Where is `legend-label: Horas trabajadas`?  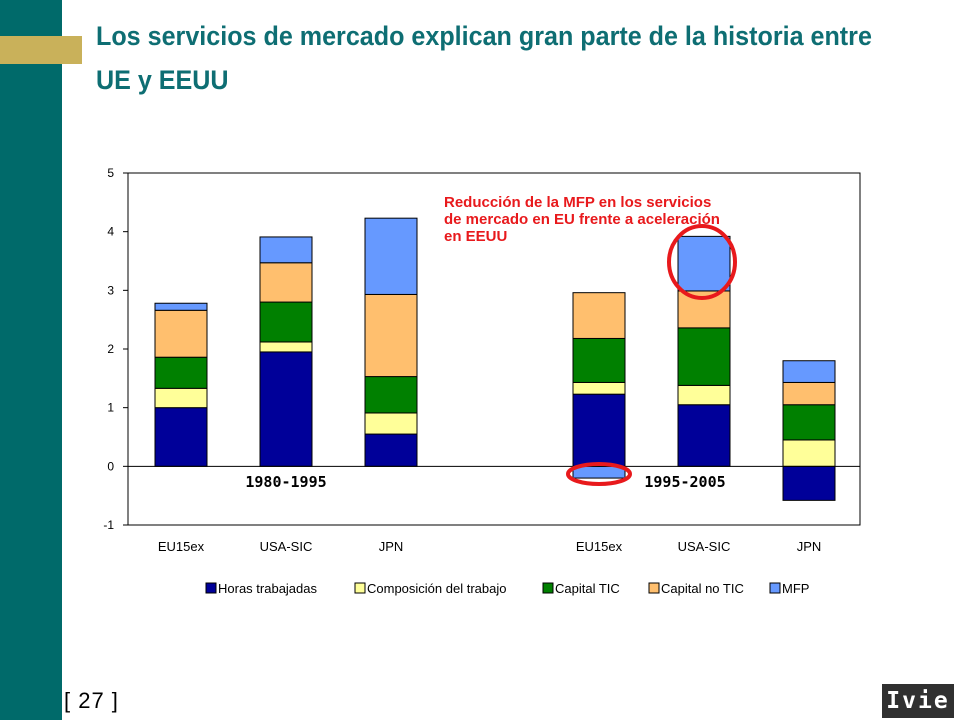 legend-label: Horas trabajadas is located at coordinates (267, 588).